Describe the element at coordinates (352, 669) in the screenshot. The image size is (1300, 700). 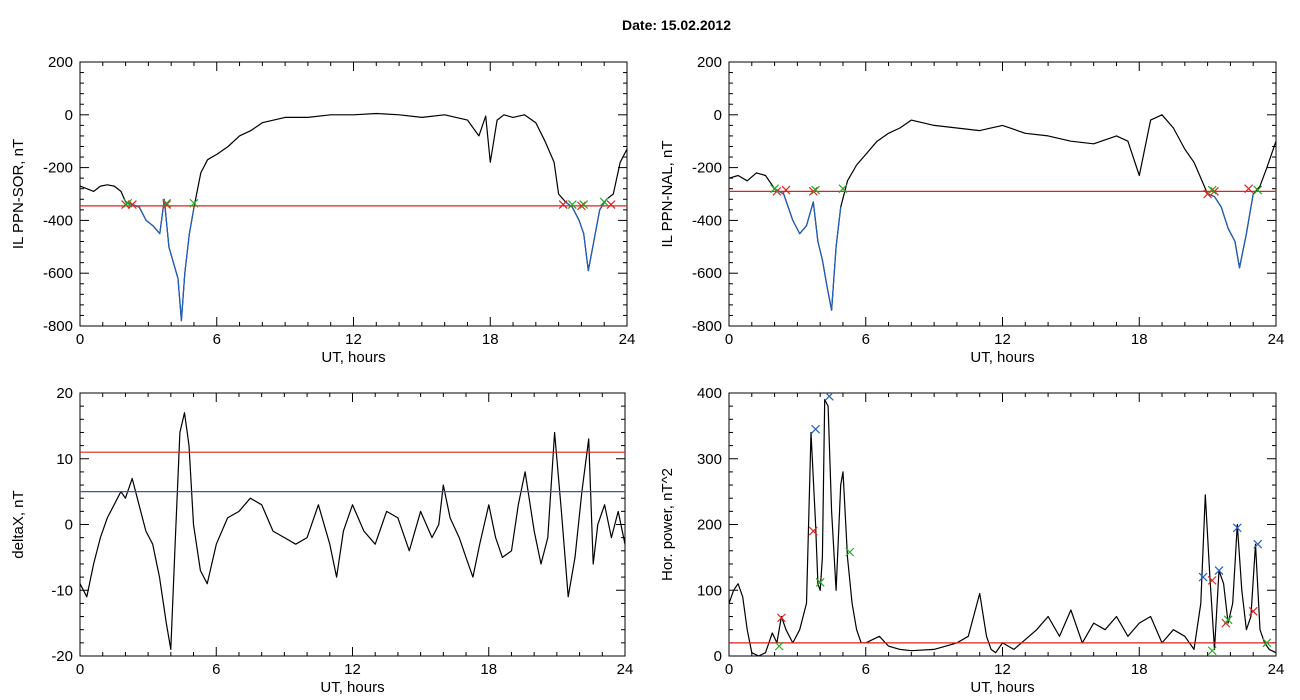
I see `x-tick-label: 12` at that location.